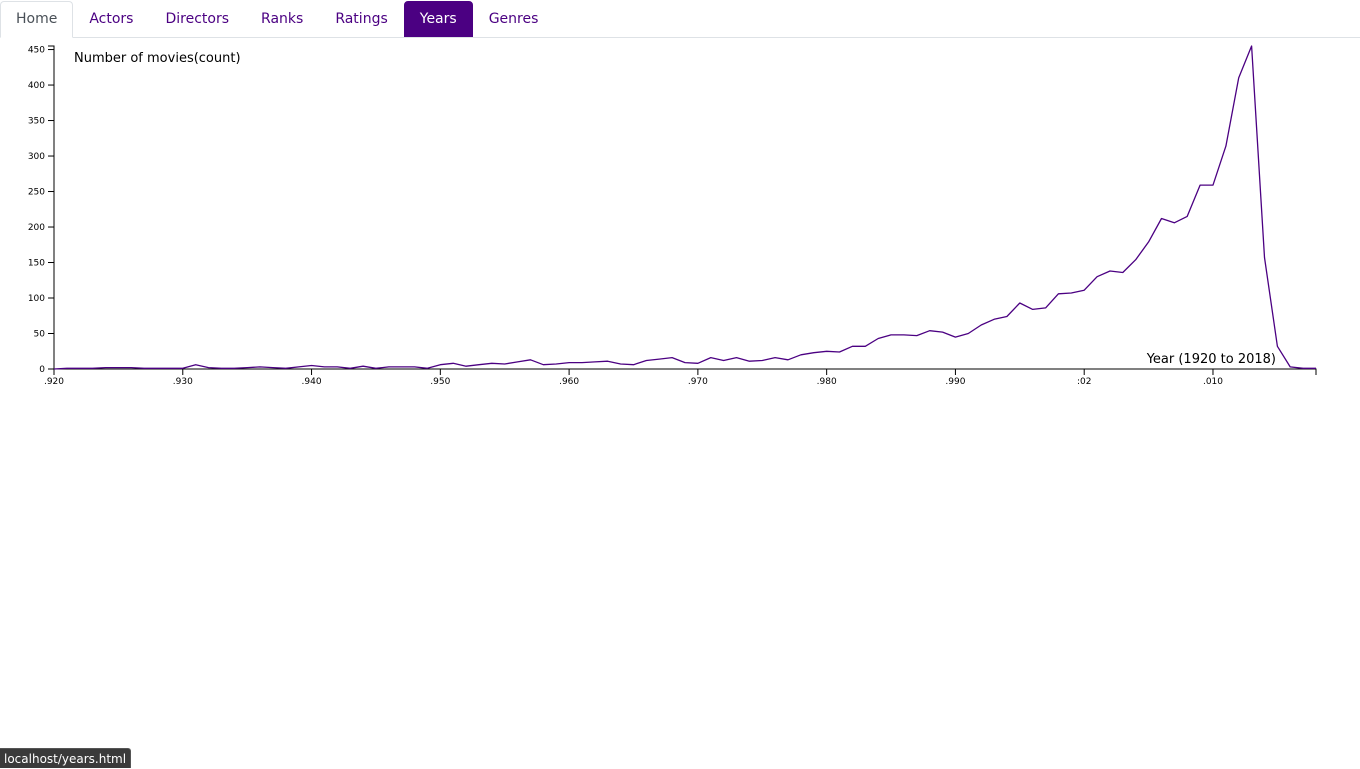 The width and height of the screenshot is (1360, 769). Describe the element at coordinates (36, 51) in the screenshot. I see `y-tick-label: 450` at that location.